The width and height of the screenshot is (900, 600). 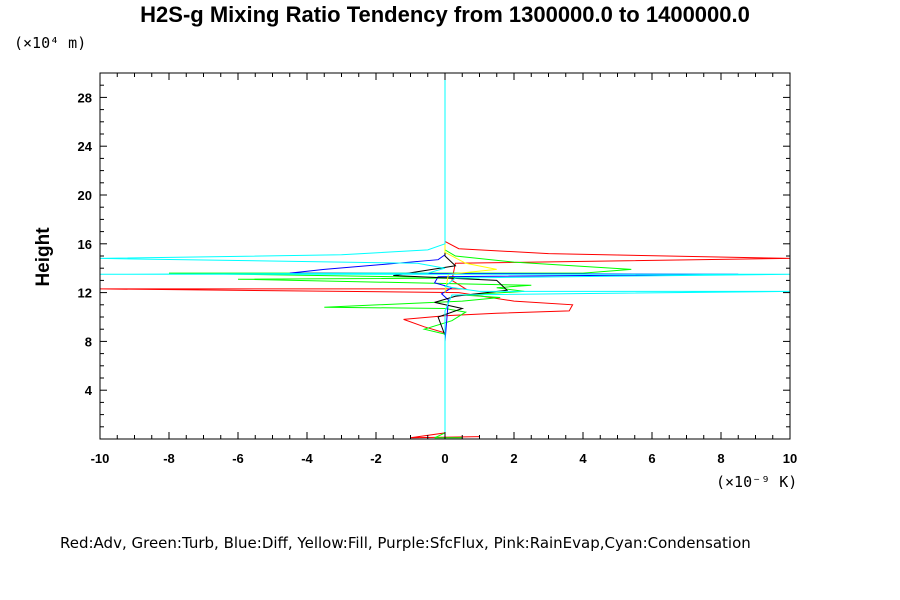 I want to click on y-tick-label: 28, so click(x=85, y=97).